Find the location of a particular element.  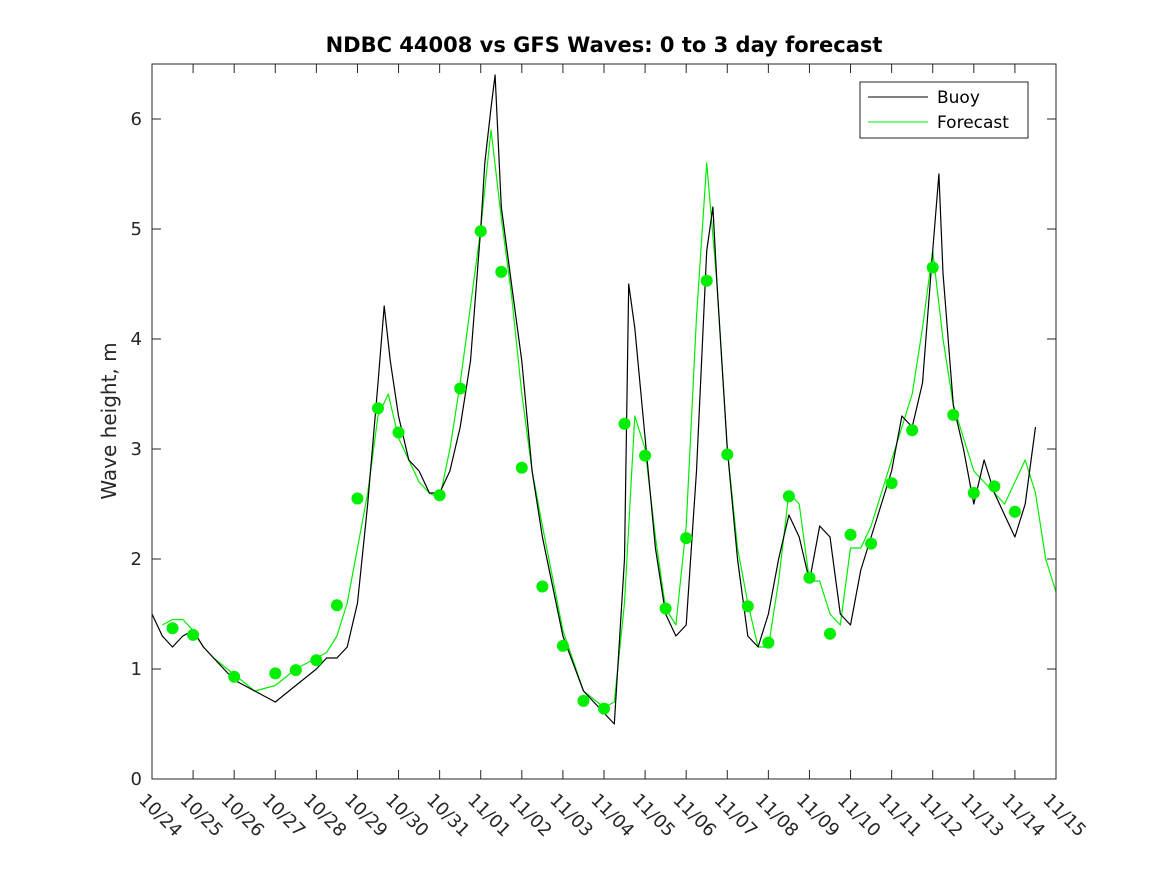

legend: Buoy Forecast is located at coordinates (944, 110).